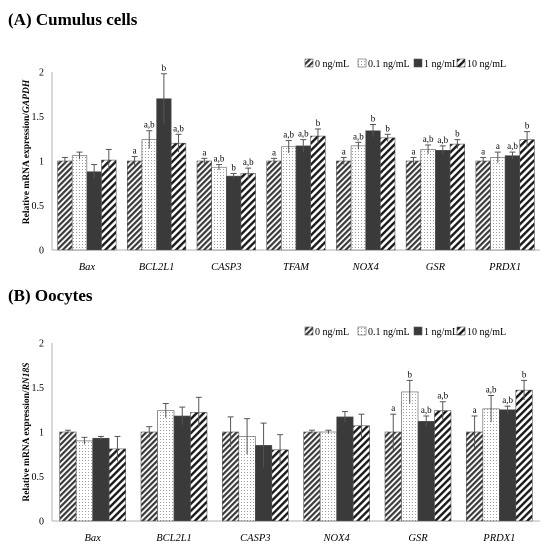 Image resolution: width=547 pixels, height=550 pixels. What do you see at coordinates (366, 267) in the screenshot?
I see `category-label: NOX4` at bounding box center [366, 267].